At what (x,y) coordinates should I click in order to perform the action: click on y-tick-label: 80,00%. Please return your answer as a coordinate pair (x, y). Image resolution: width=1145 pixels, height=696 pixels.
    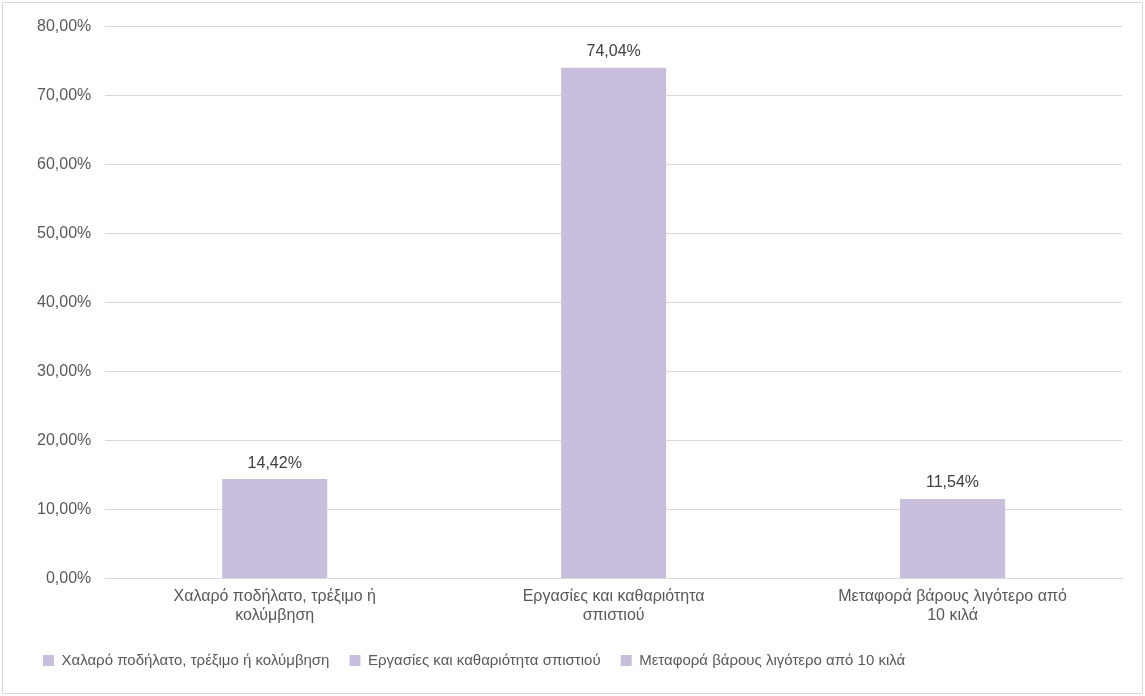
    Looking at the image, I should click on (64, 26).